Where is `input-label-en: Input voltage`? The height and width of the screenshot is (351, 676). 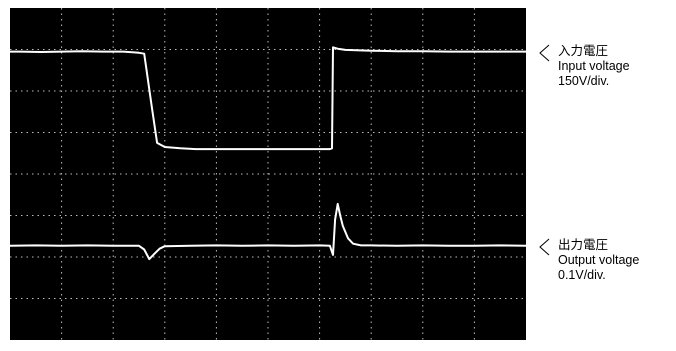
input-label-en: Input voltage is located at coordinates (594, 65).